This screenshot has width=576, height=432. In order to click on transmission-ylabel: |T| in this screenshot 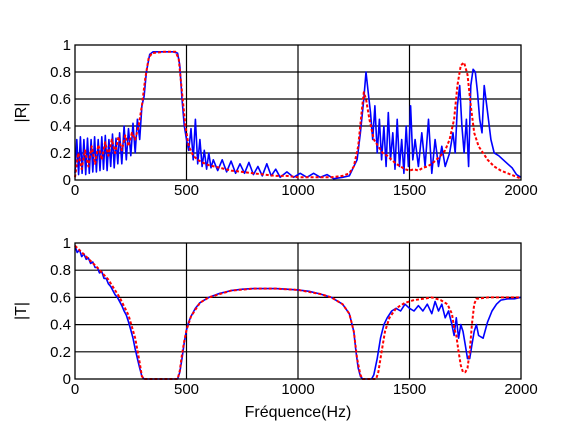, I will do `click(21, 311)`.